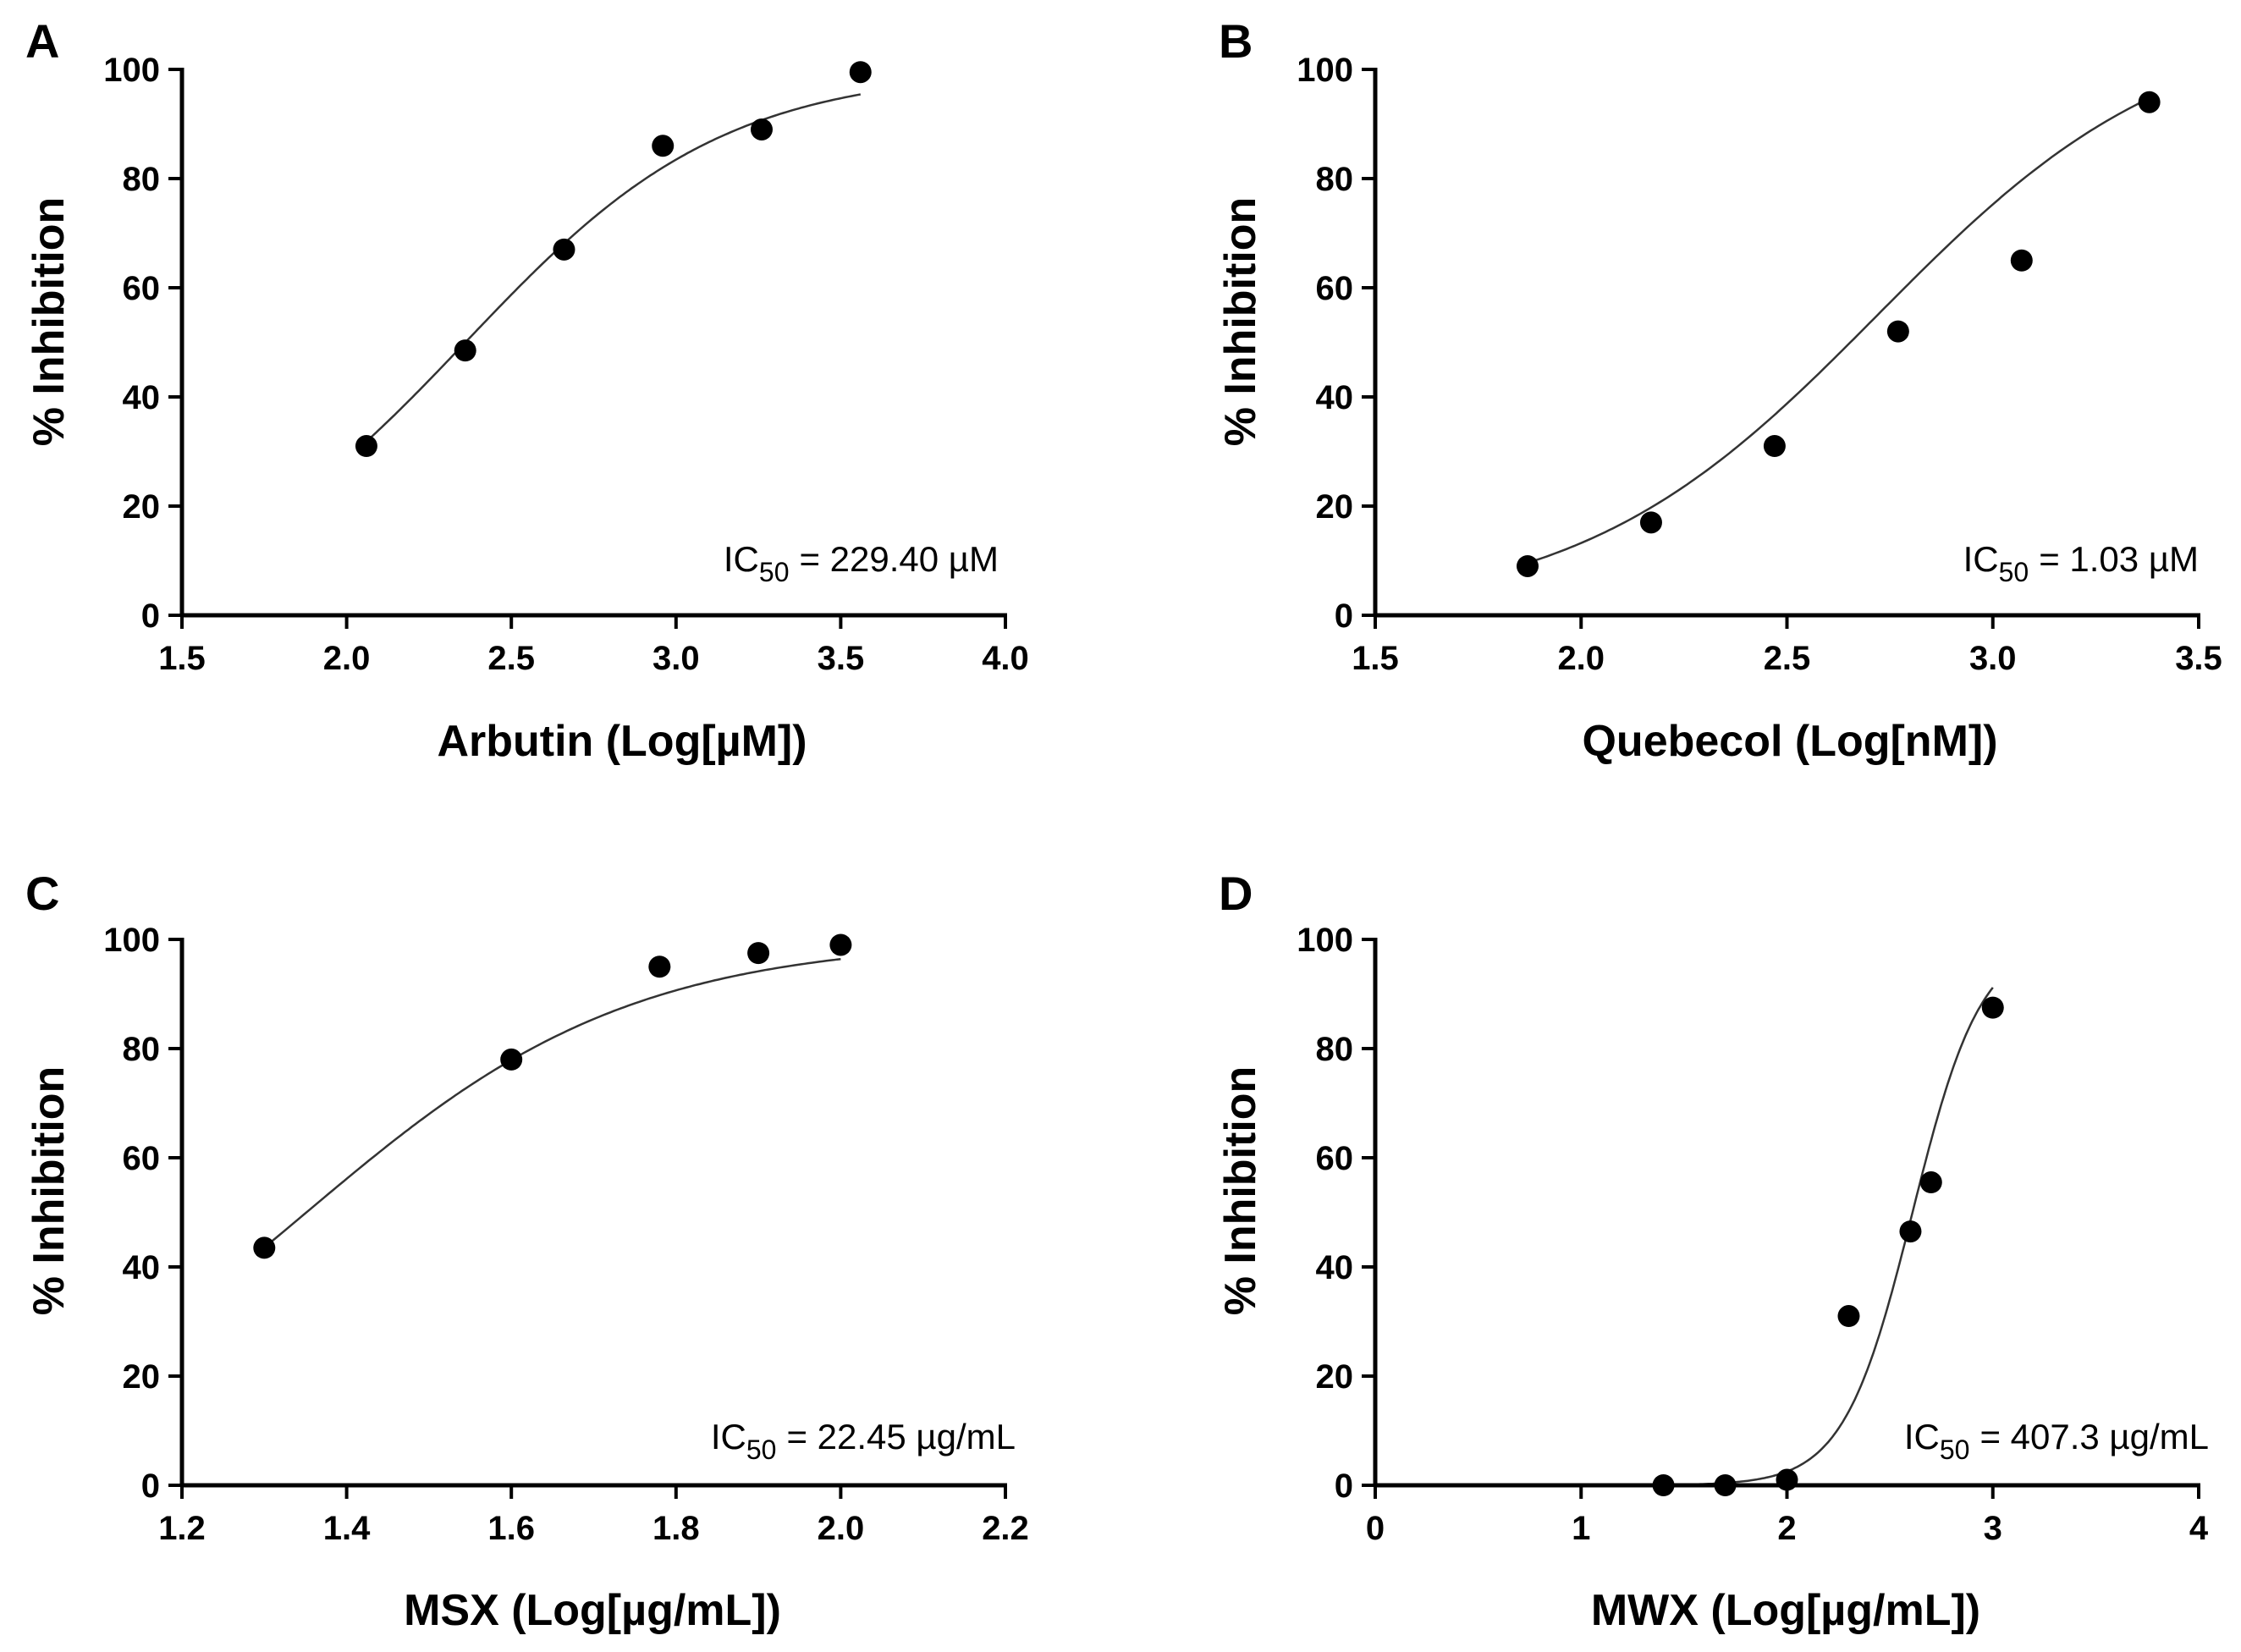 The width and height of the screenshot is (2241, 1652). What do you see at coordinates (899, 559) in the screenshot?
I see `ic50-value: = 229.40 µM` at bounding box center [899, 559].